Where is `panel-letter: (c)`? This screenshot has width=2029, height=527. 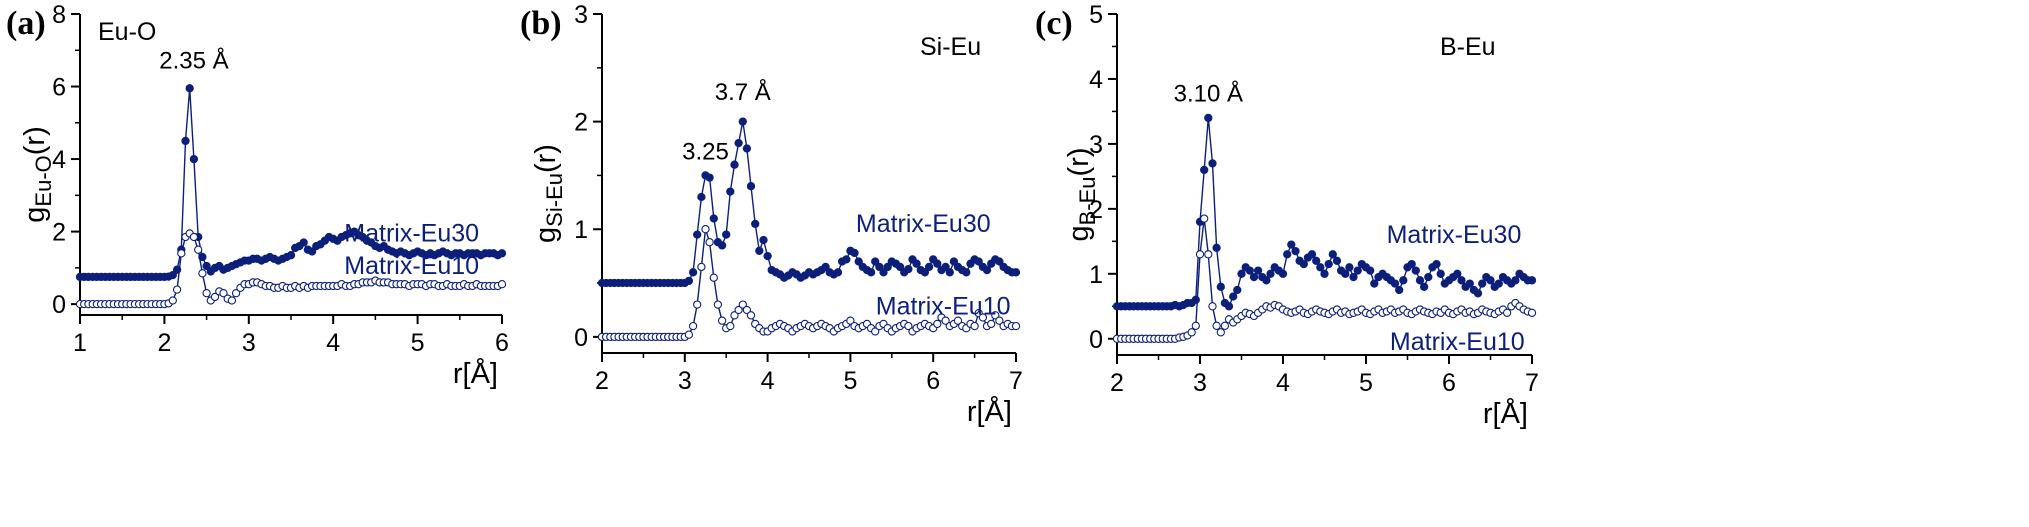
panel-letter: (c) is located at coordinates (1054, 23).